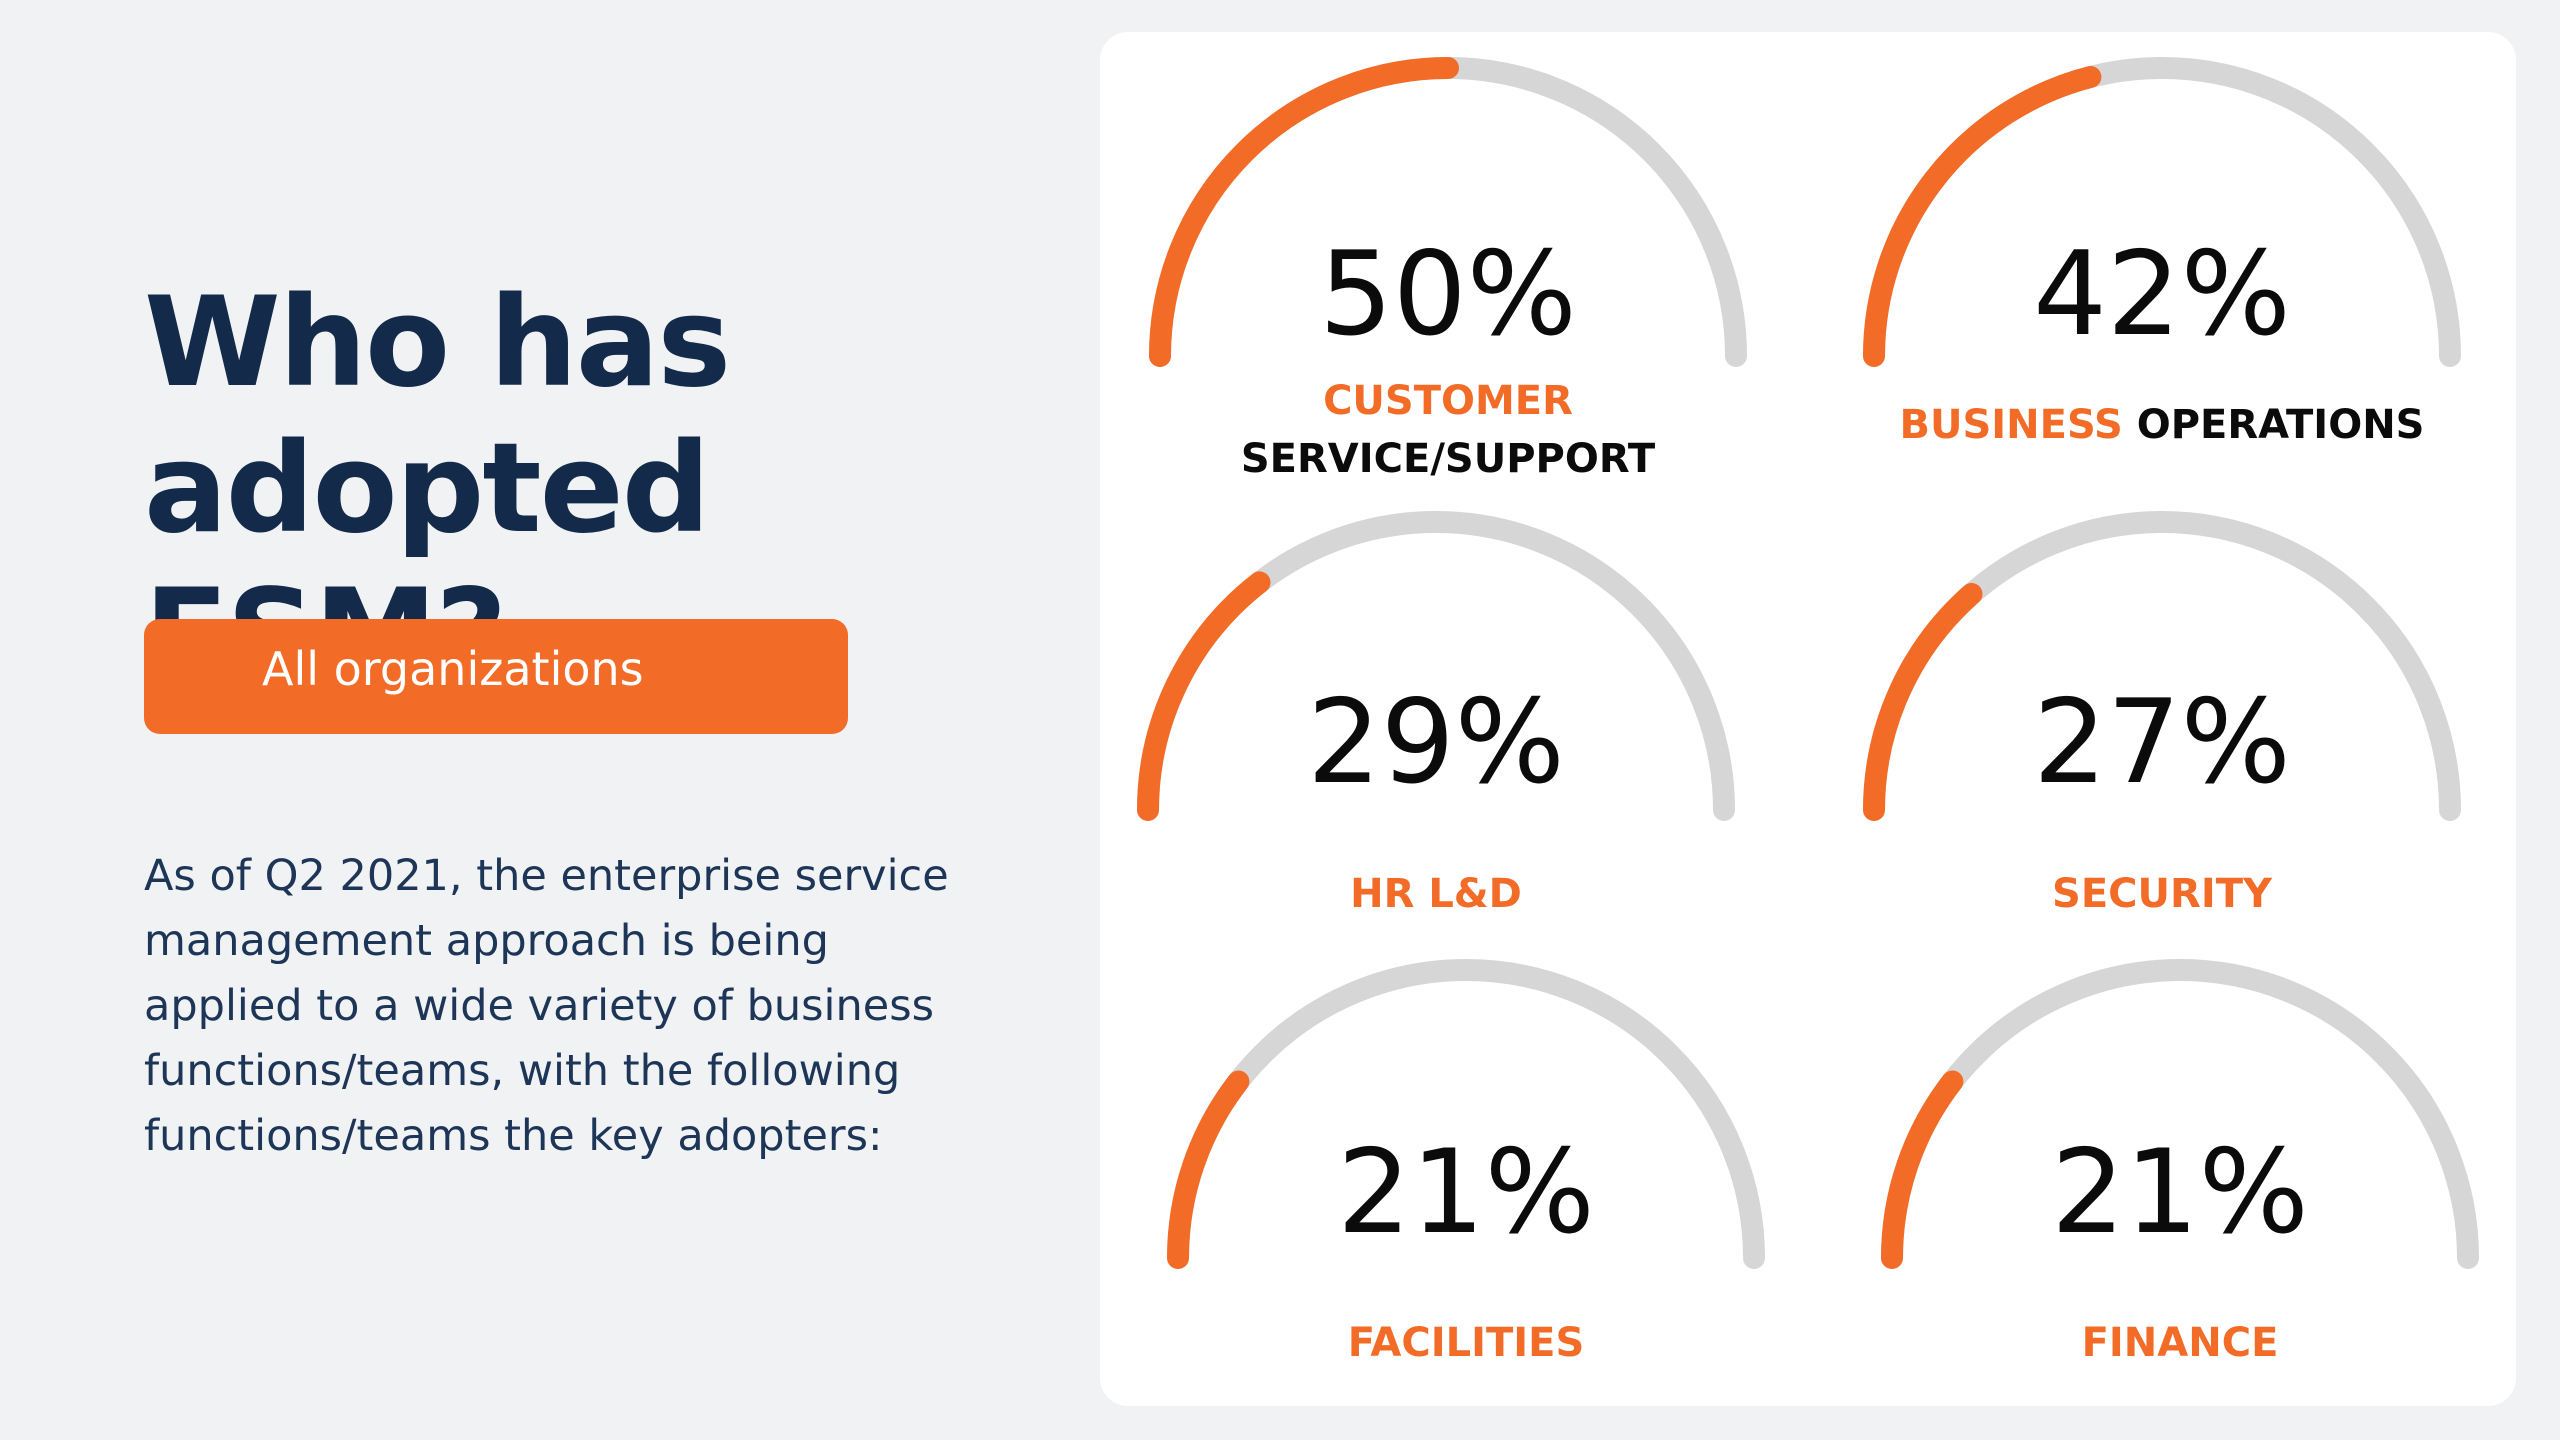 The image size is (2560, 1440). Describe the element at coordinates (1448, 401) in the screenshot. I see `gauge-label: CUSTOMER` at that location.